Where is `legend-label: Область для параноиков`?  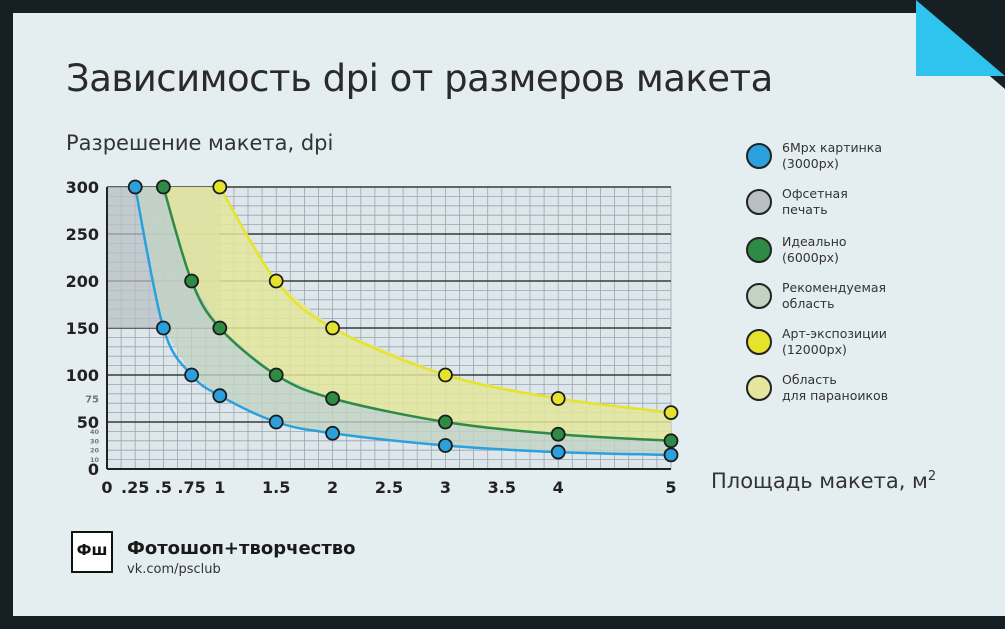
legend-label: Область для параноиков is located at coordinates (862, 388).